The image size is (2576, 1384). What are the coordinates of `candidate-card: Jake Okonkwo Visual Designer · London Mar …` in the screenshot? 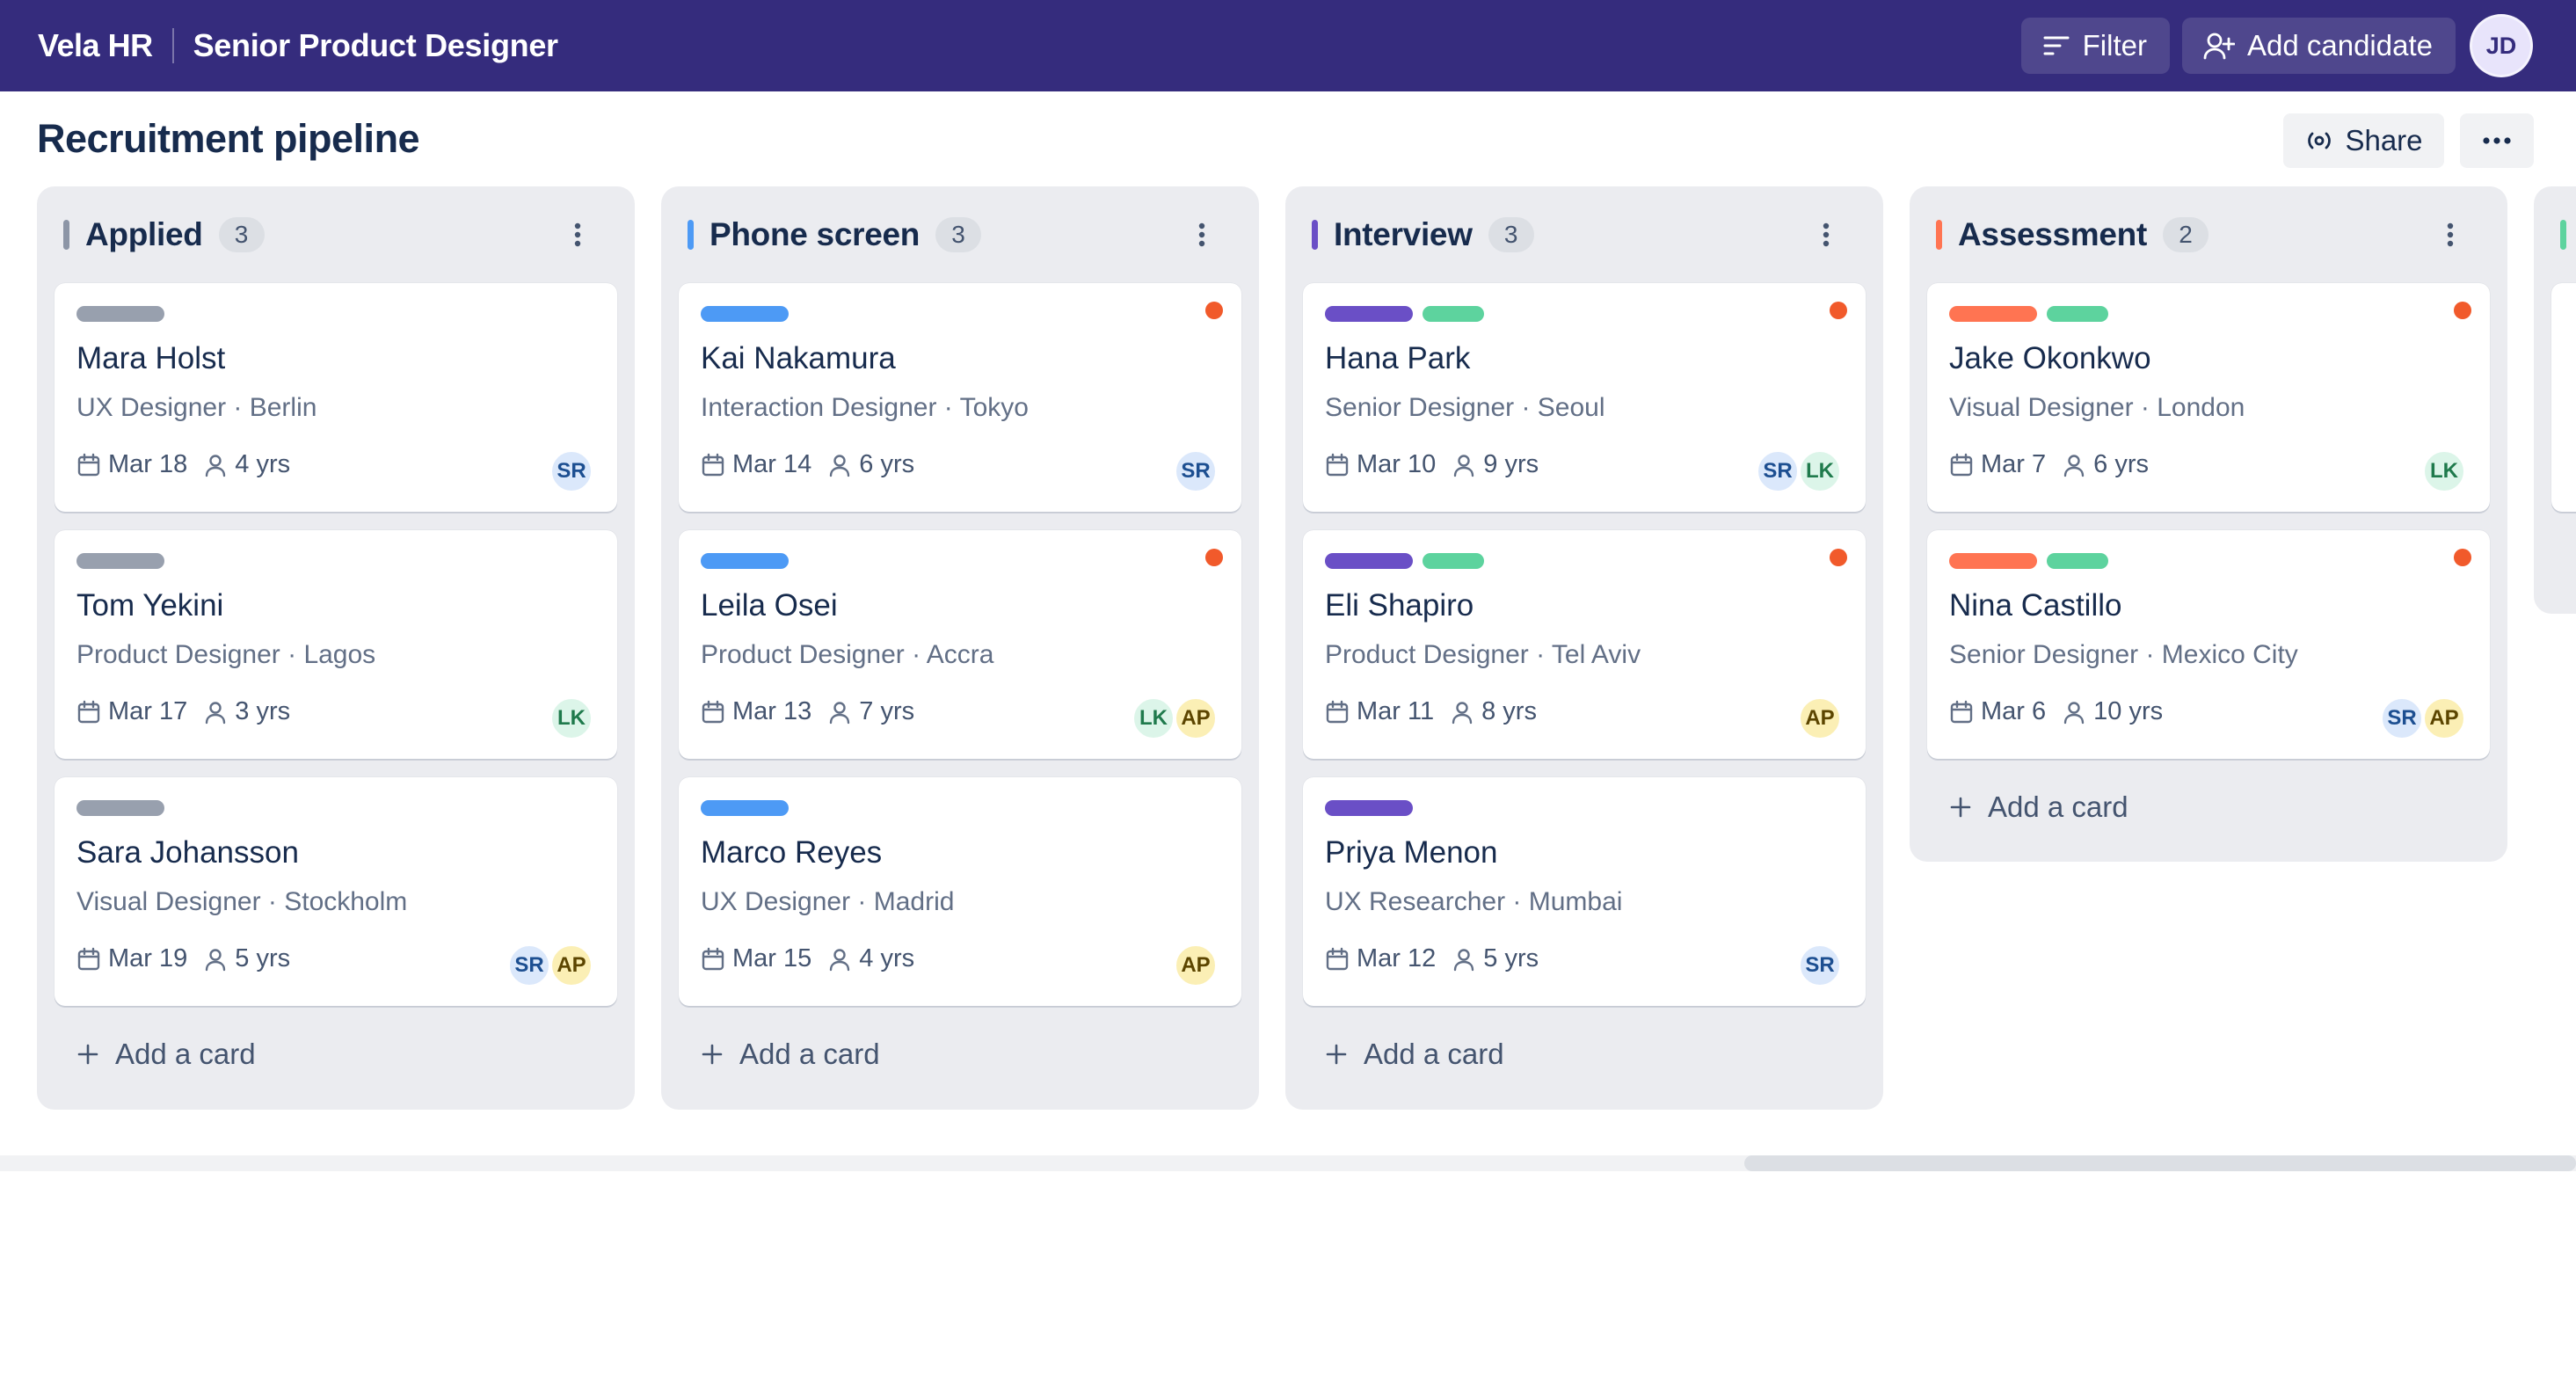 It's located at (2208, 397).